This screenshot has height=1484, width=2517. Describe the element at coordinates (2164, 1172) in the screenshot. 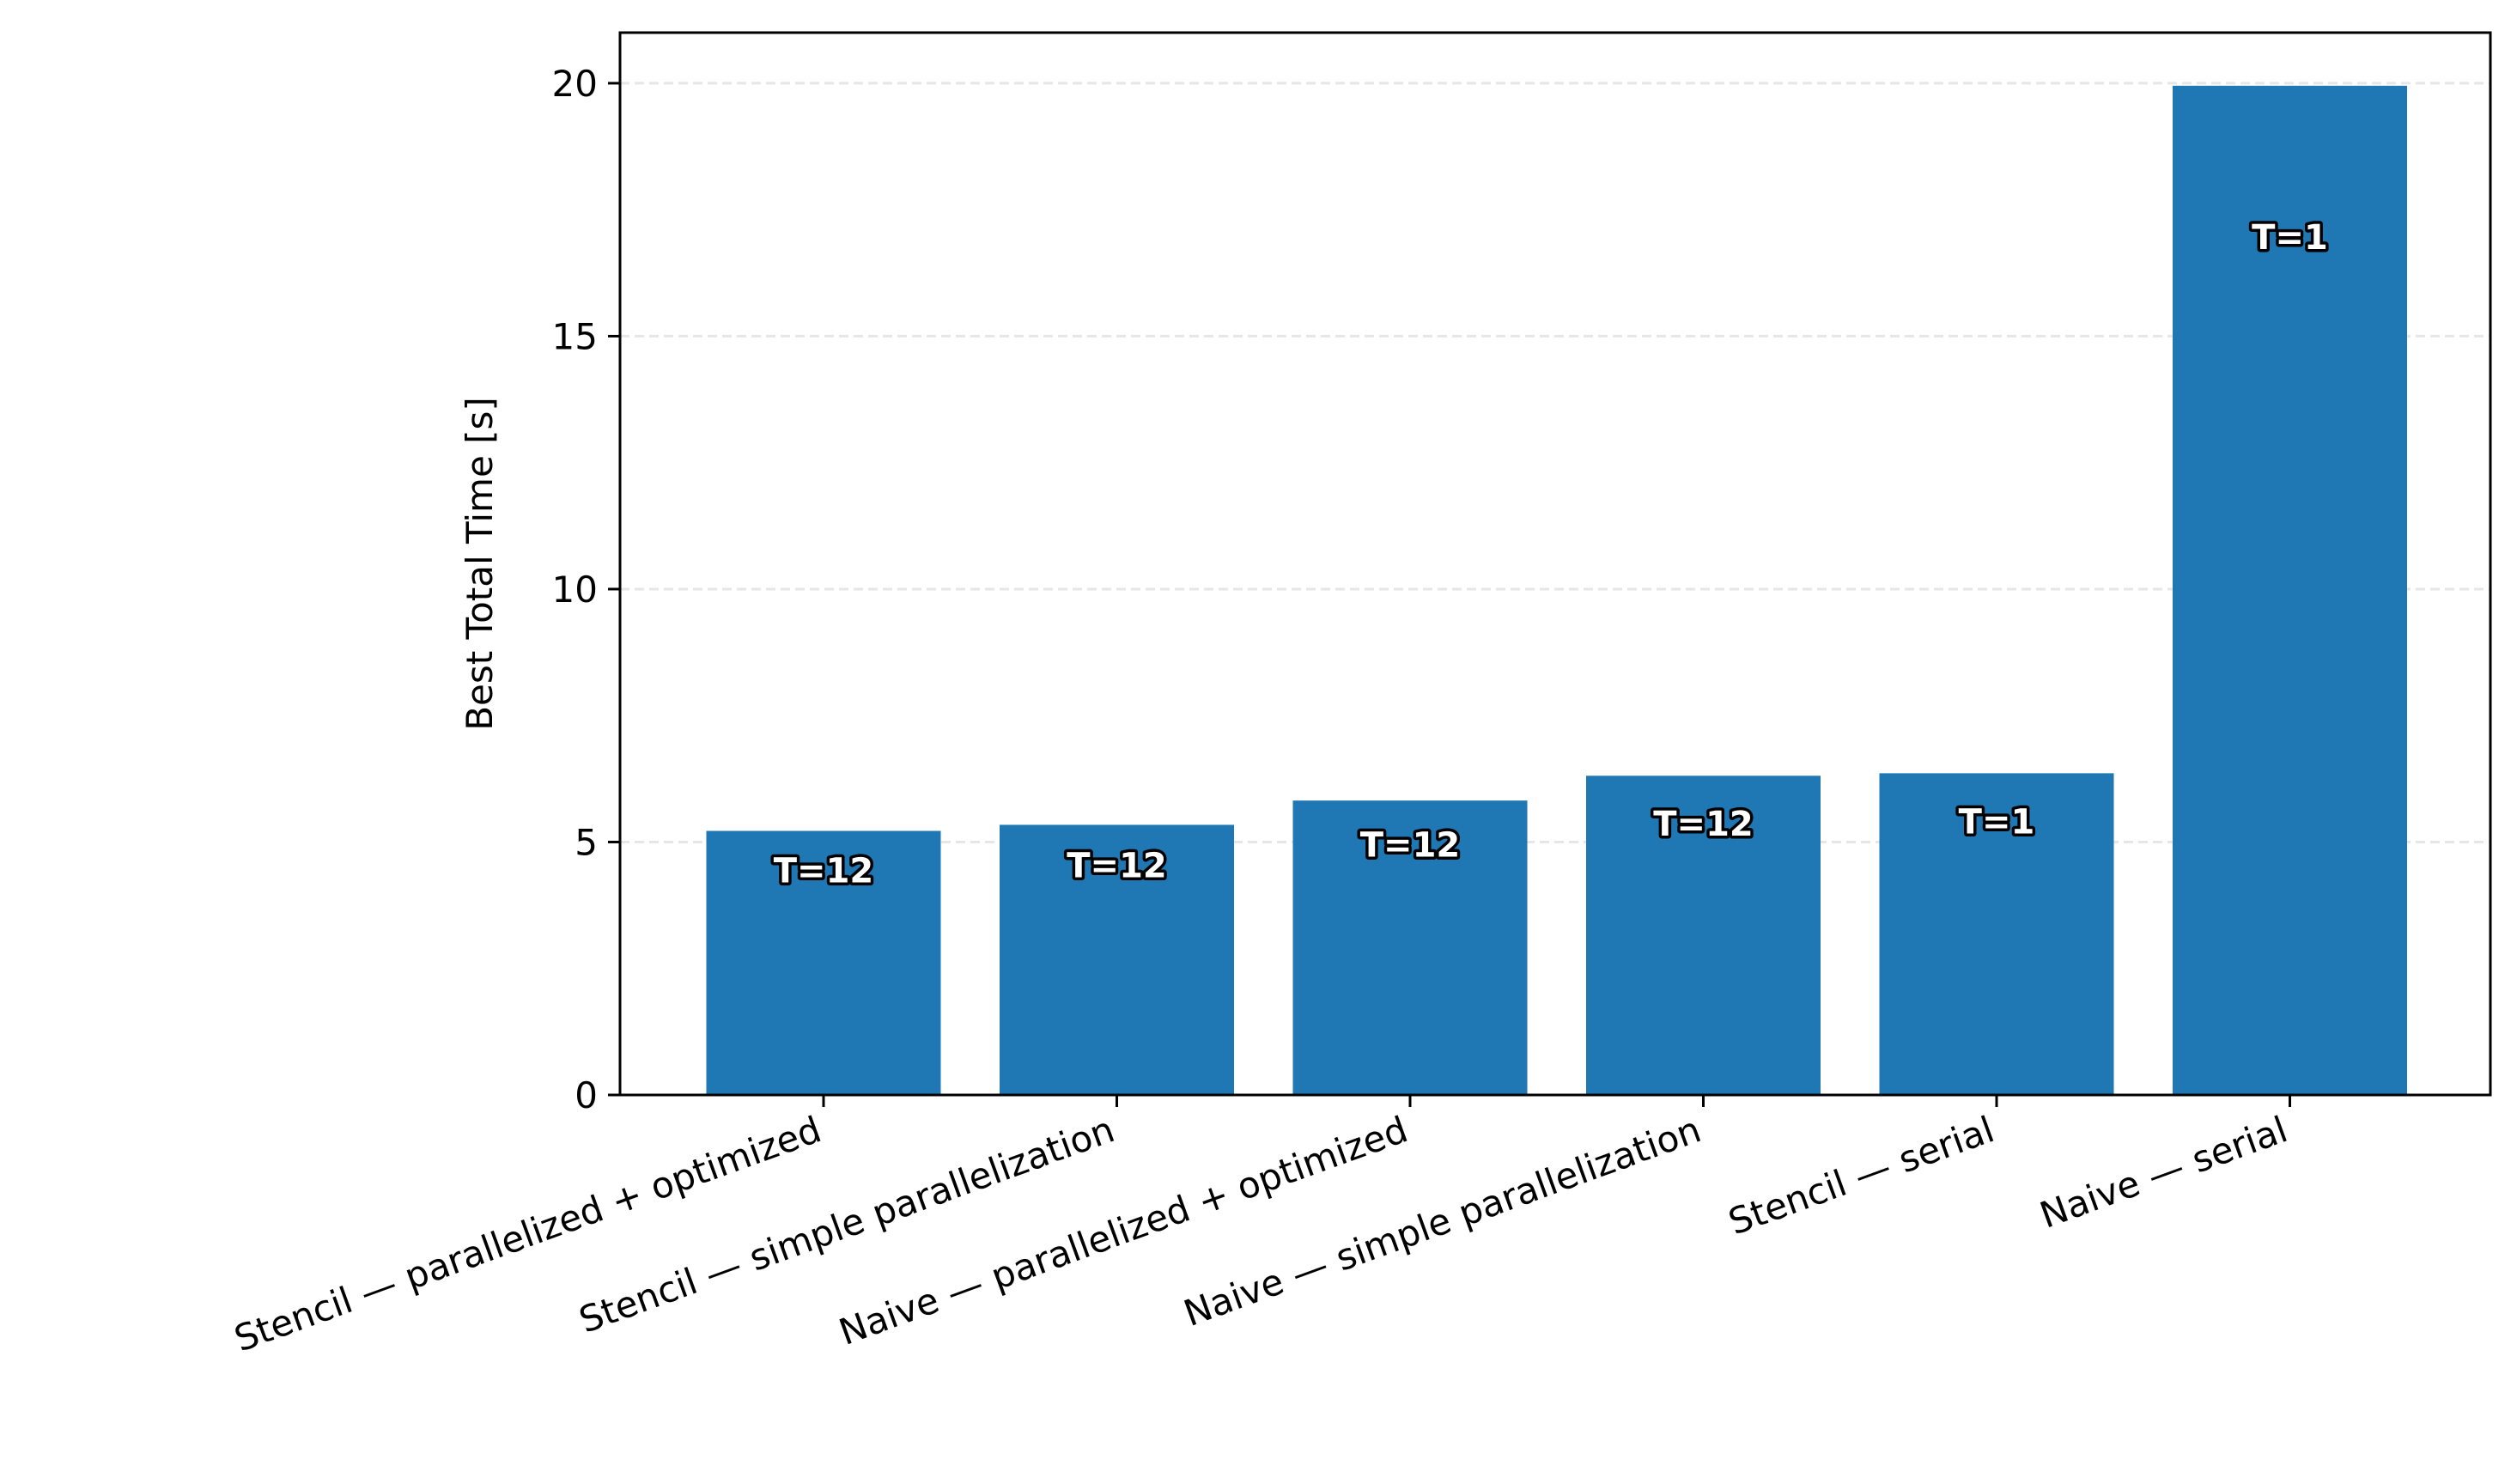

I see `x-tick-label: Naive — serial` at that location.